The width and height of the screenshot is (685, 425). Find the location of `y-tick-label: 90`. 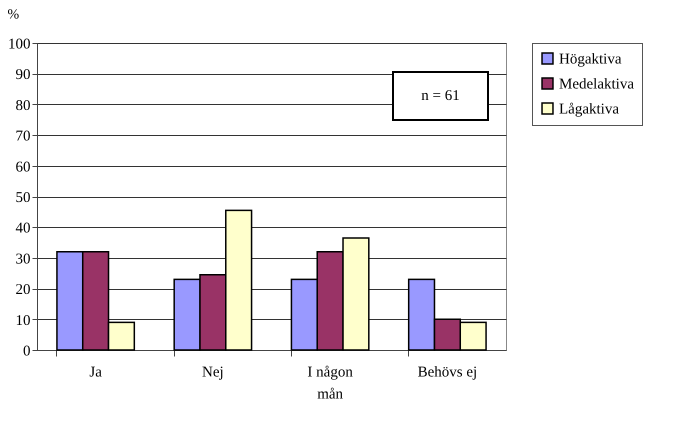

y-tick-label: 90 is located at coordinates (23, 75).